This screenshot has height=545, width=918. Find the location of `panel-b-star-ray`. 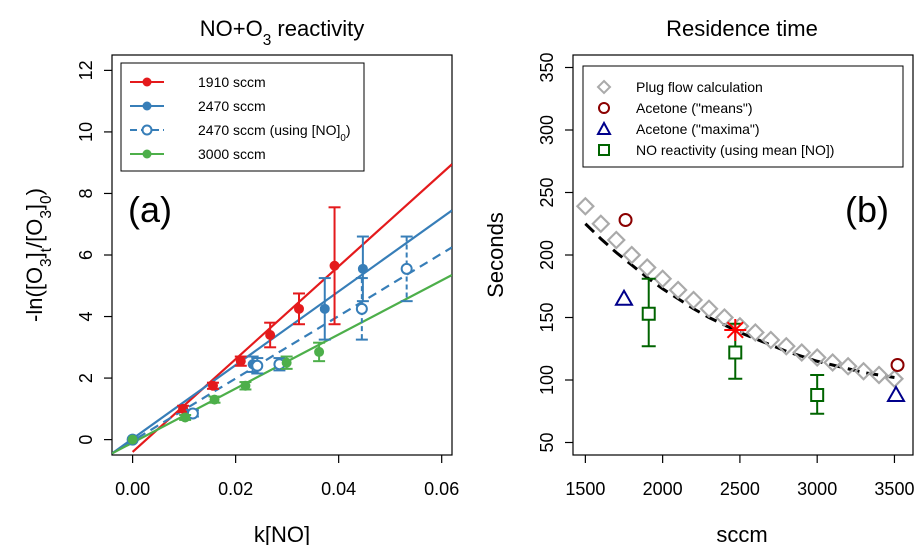

panel-b-star-ray is located at coordinates (735, 330).